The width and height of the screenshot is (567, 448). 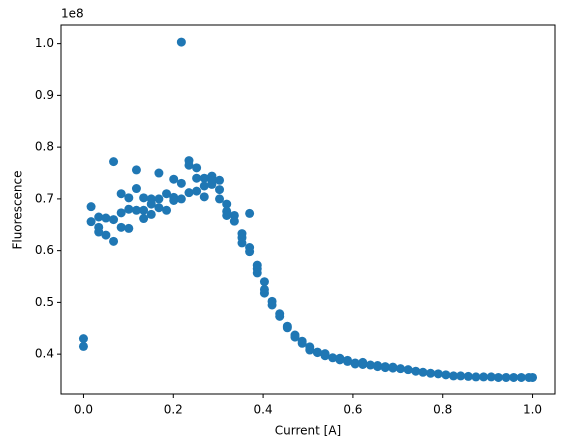 I want to click on y-tick-label: 0.7, so click(x=44, y=198).